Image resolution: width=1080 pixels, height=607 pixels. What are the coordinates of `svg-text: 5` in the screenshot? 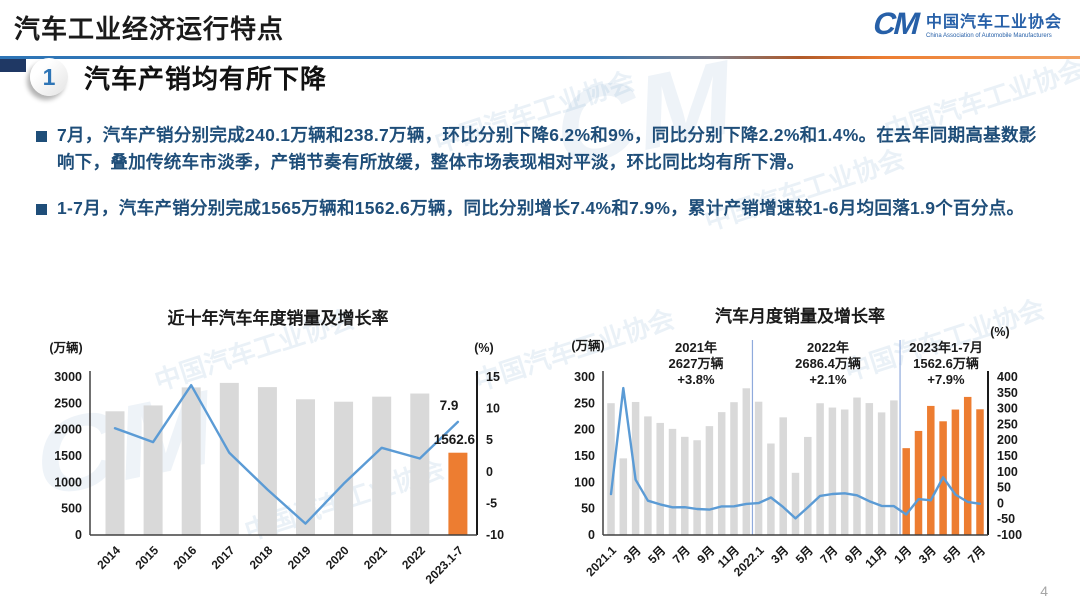 It's located at (489, 440).